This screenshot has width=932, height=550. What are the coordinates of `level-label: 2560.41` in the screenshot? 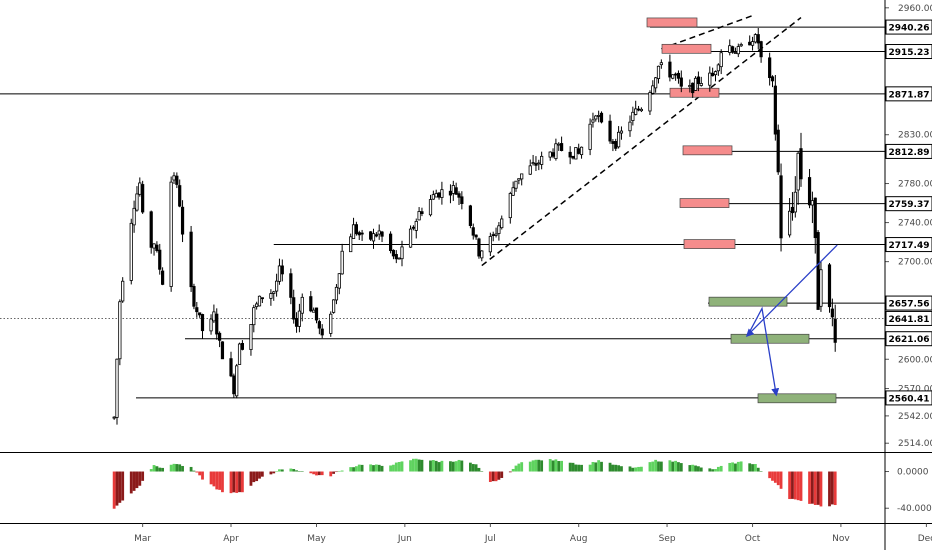 It's located at (909, 399).